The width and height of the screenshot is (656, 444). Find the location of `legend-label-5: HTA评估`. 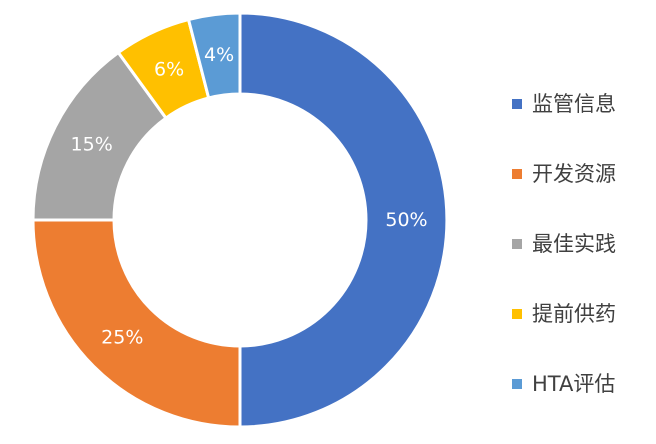

legend-label-5: HTA评估 is located at coordinates (573, 384).